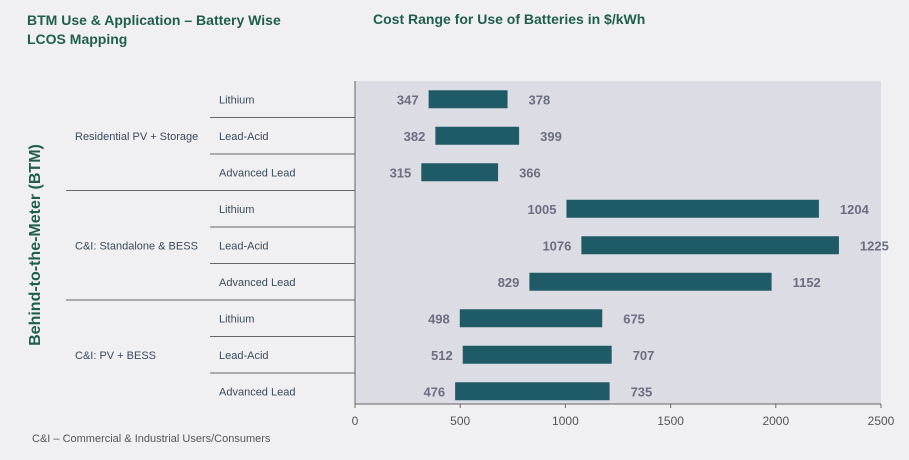 The width and height of the screenshot is (909, 460). What do you see at coordinates (644, 355) in the screenshot?
I see `high-value-label: 707` at bounding box center [644, 355].